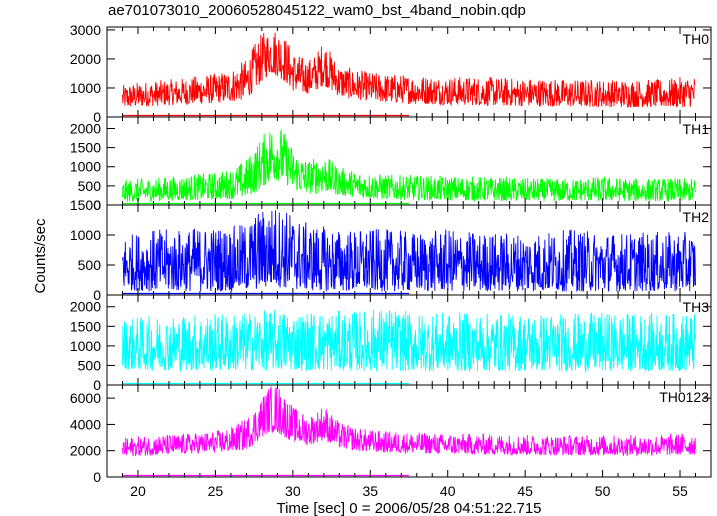 This screenshot has width=717, height=516. I want to click on y-tick-label-th0: 3000, so click(85, 30).